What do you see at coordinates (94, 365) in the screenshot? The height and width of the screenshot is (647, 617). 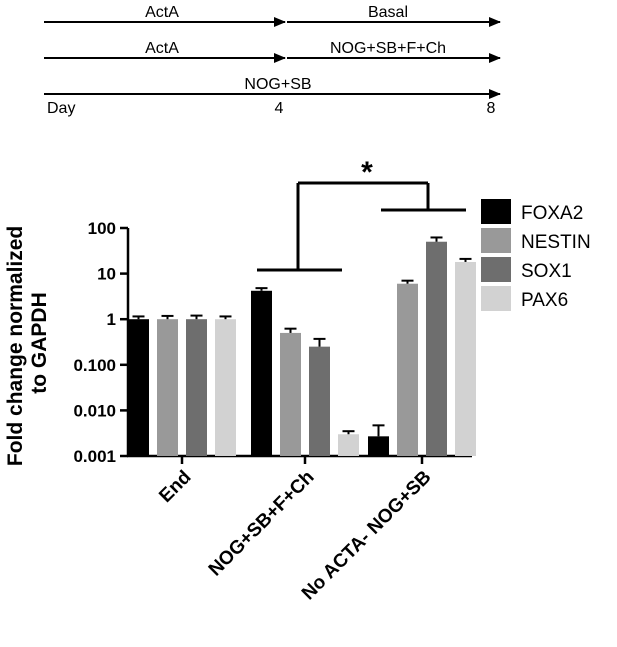 I see `y-tick-label: 0.100` at bounding box center [94, 365].